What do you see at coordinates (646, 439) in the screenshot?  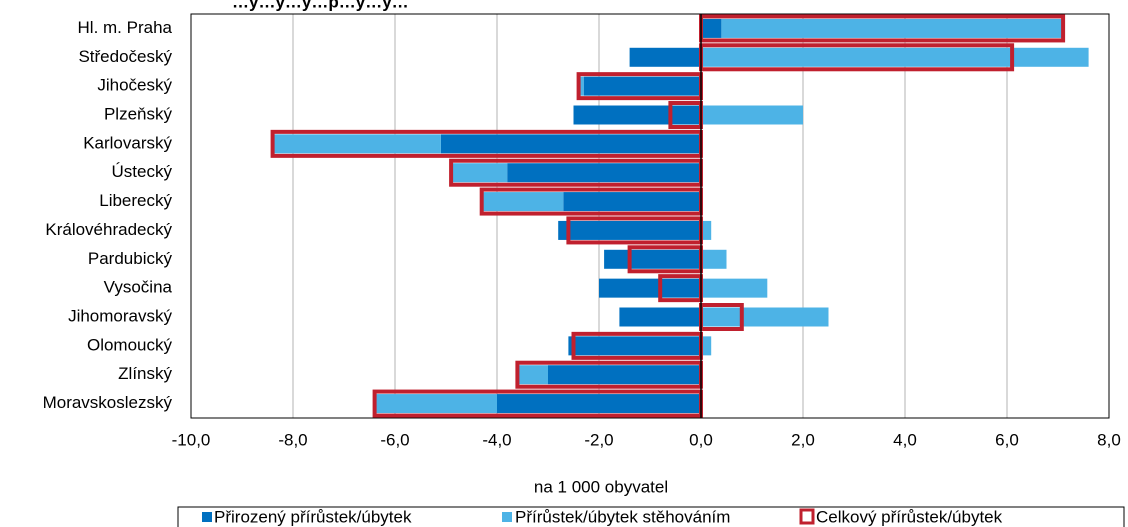 I see `x-tick-labels: -10,0 -8,0 -6,0 -4,0 -2,0 0,0 2,0 4,0 6,0 8,0` at bounding box center [646, 439].